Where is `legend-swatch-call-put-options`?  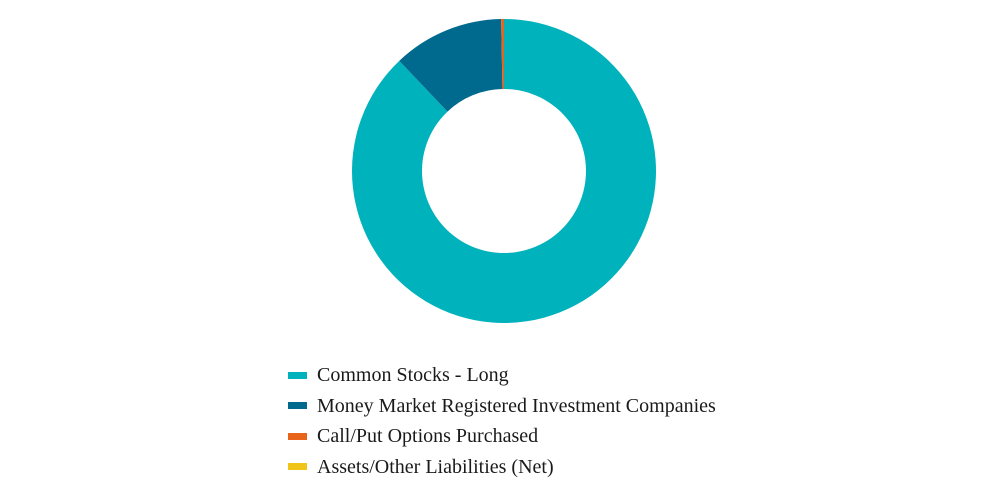
legend-swatch-call-put-options is located at coordinates (297, 436).